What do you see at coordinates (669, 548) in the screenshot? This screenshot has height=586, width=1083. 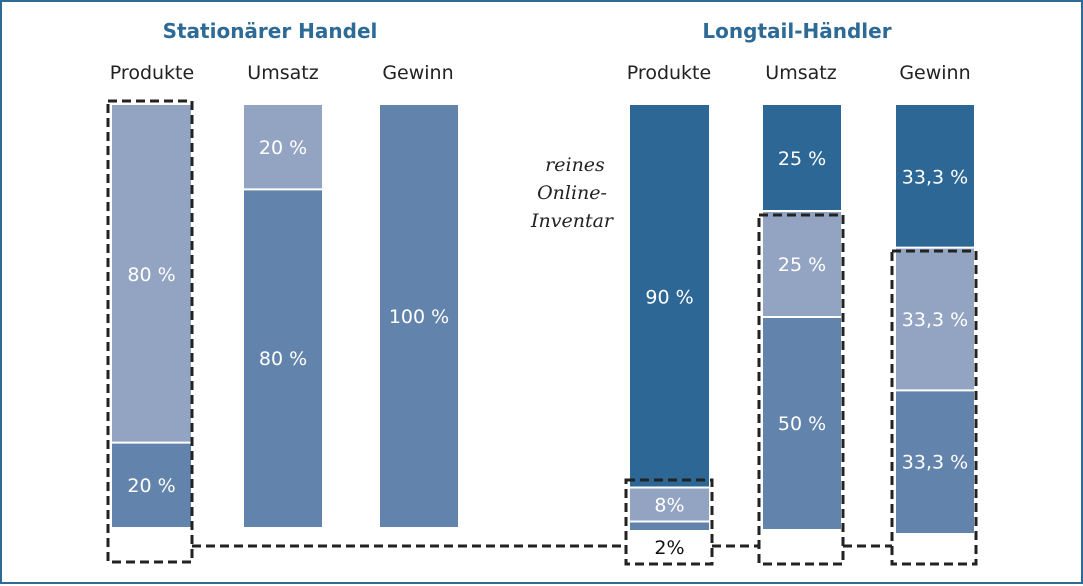 I see `segment-label-longtail-products-1: 2%` at bounding box center [669, 548].